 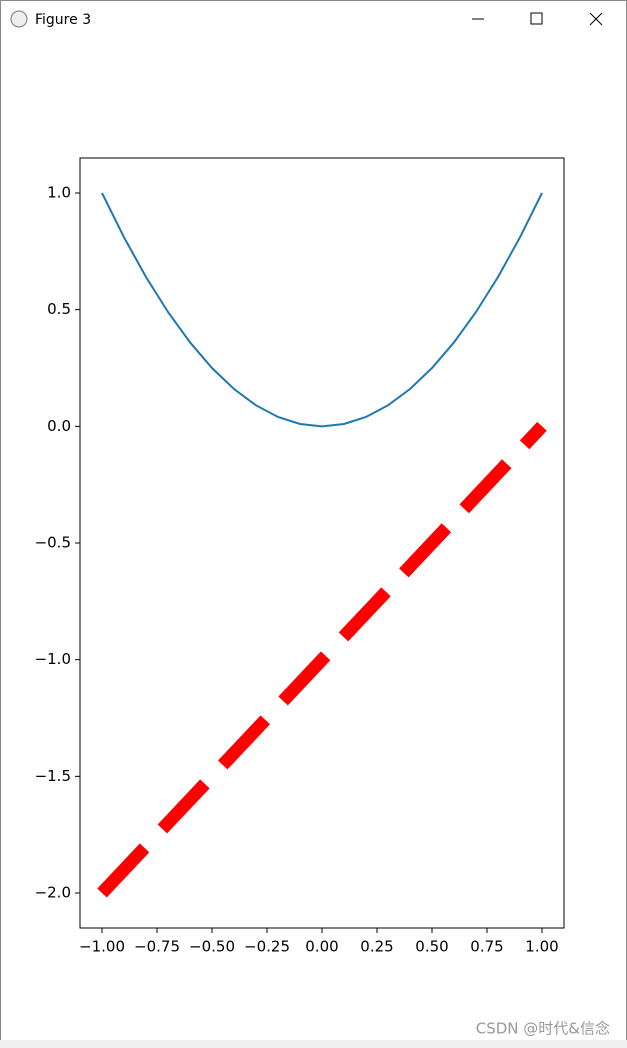 What do you see at coordinates (376, 947) in the screenshot?
I see `x-tick-label: 0.25` at bounding box center [376, 947].